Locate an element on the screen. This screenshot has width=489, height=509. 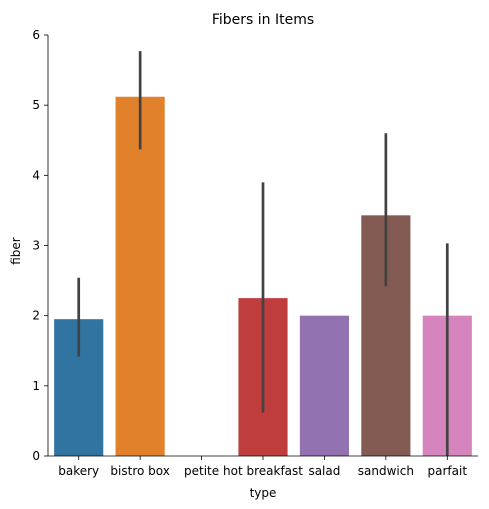
x-axis-label: type is located at coordinates (263, 493).